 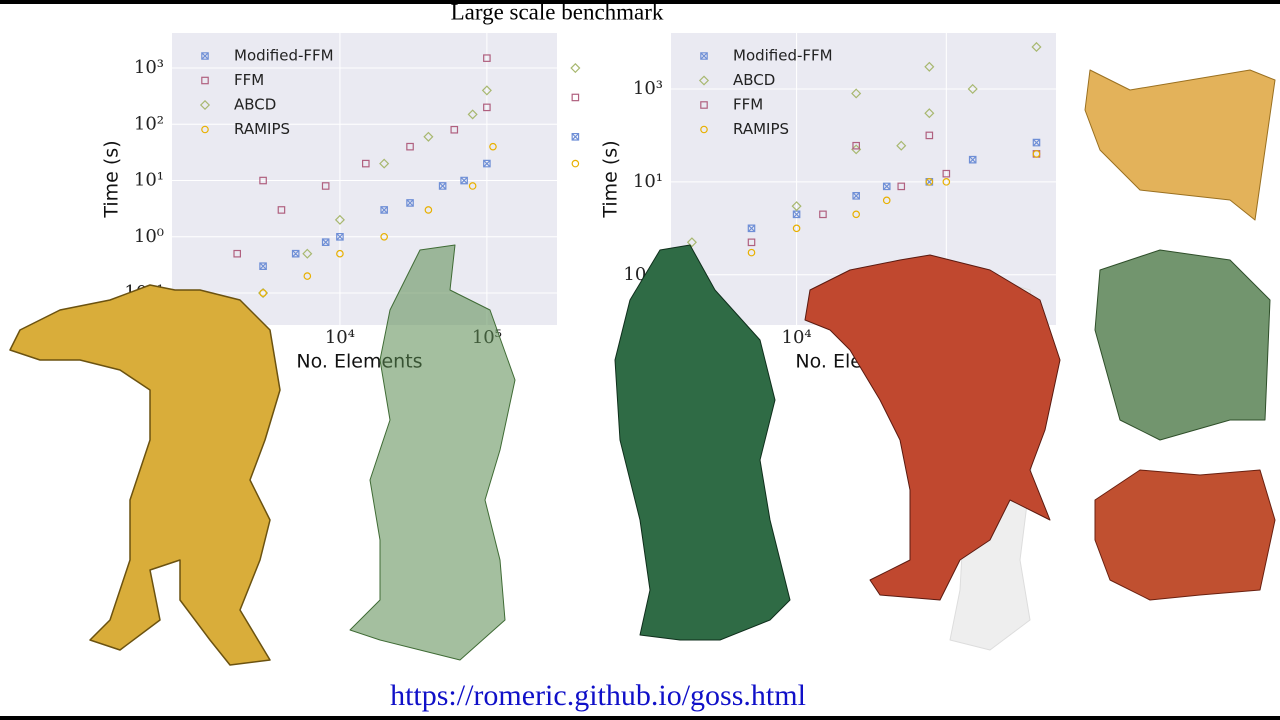 I want to click on gold-mesh, so click(x=145, y=475).